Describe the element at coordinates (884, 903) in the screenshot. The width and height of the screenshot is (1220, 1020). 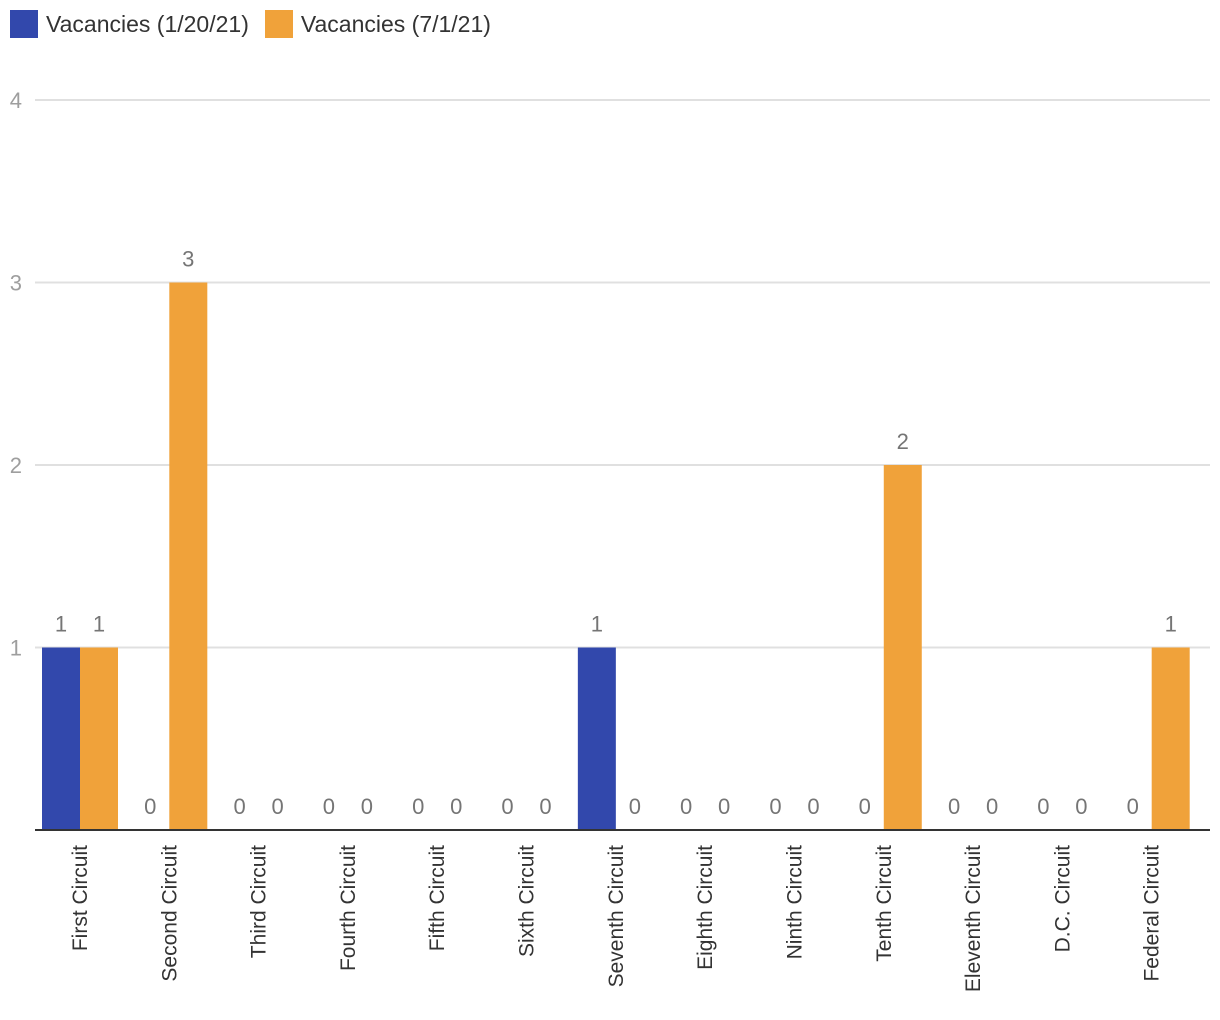
I see `x-category-label: Tenth Circuit` at that location.